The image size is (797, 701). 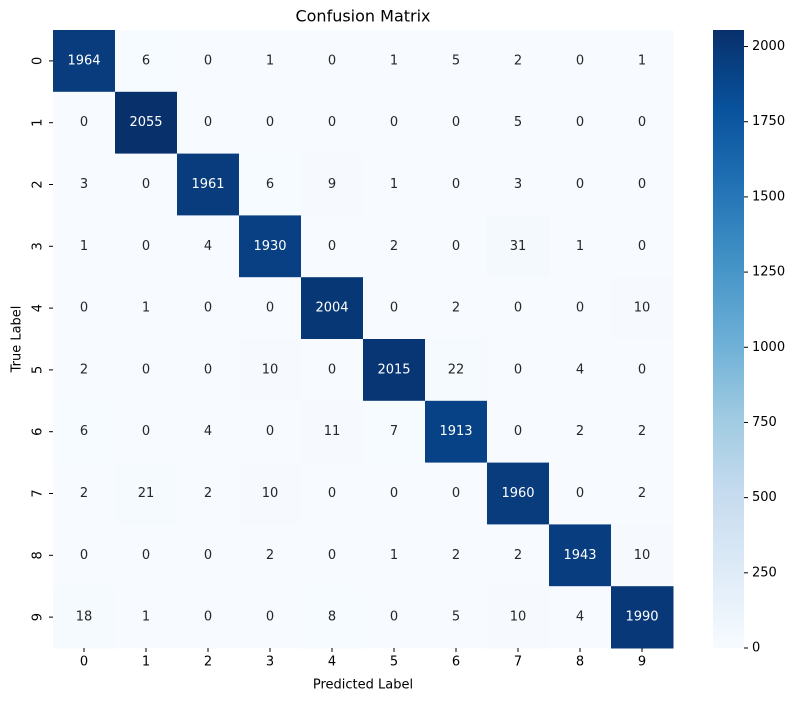 I want to click on x-tick-label: 0, so click(x=84, y=662).